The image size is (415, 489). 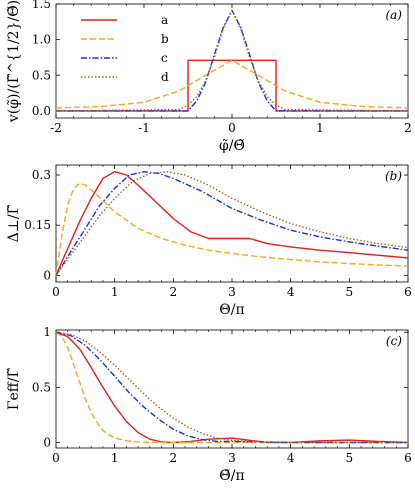 What do you see at coordinates (41, 40) in the screenshot?
I see `y-tick-label: 1.0` at bounding box center [41, 40].